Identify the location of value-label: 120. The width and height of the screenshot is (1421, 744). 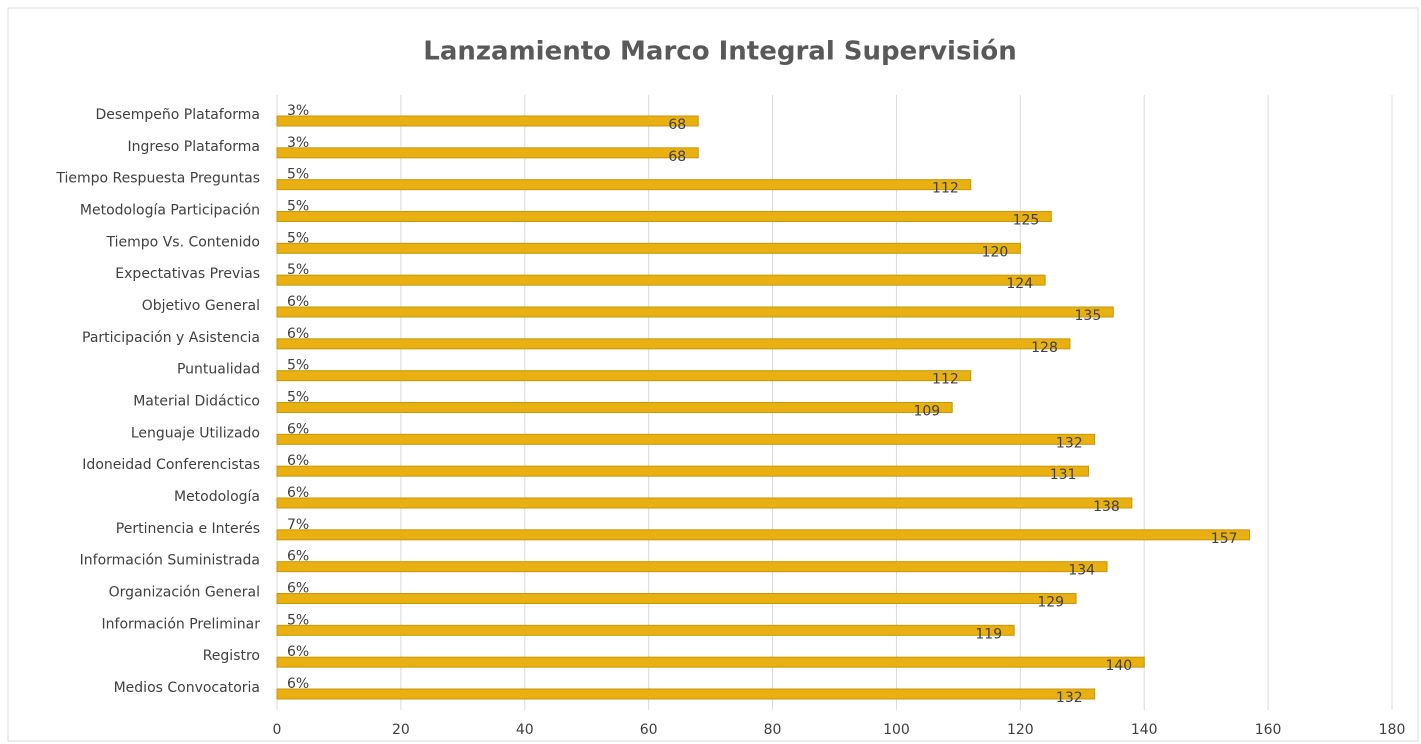
(995, 252).